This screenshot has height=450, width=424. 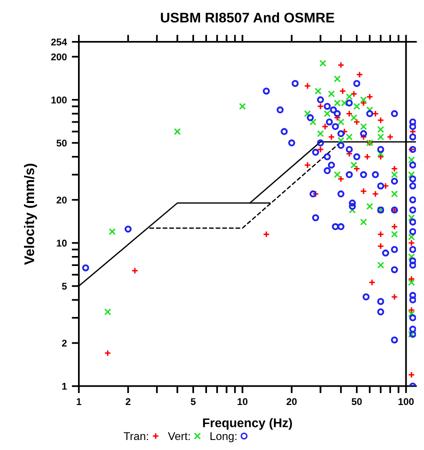 I want to click on y-tick-label: 20, so click(x=61, y=200).